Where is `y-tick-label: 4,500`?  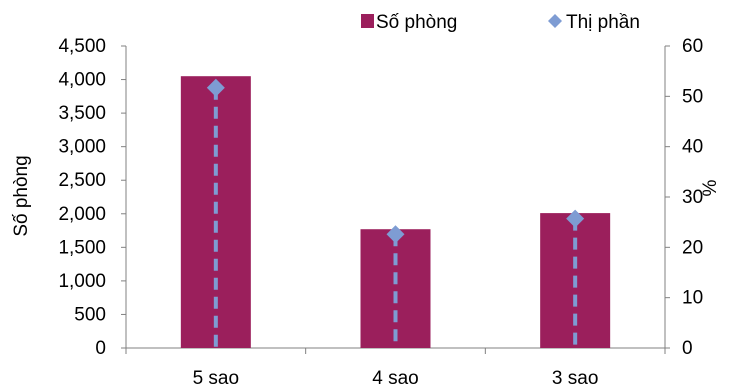
y-tick-label: 4,500 is located at coordinates (82, 46).